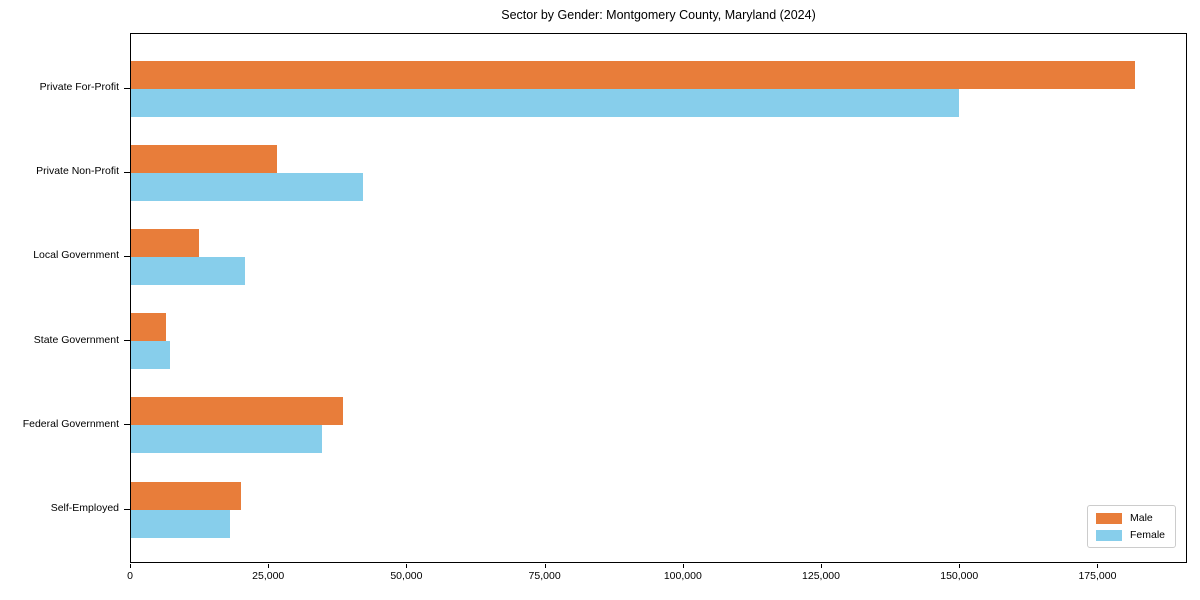 This screenshot has height=600, width=1200. What do you see at coordinates (406, 576) in the screenshot?
I see `x-tick-label: 50,000` at bounding box center [406, 576].